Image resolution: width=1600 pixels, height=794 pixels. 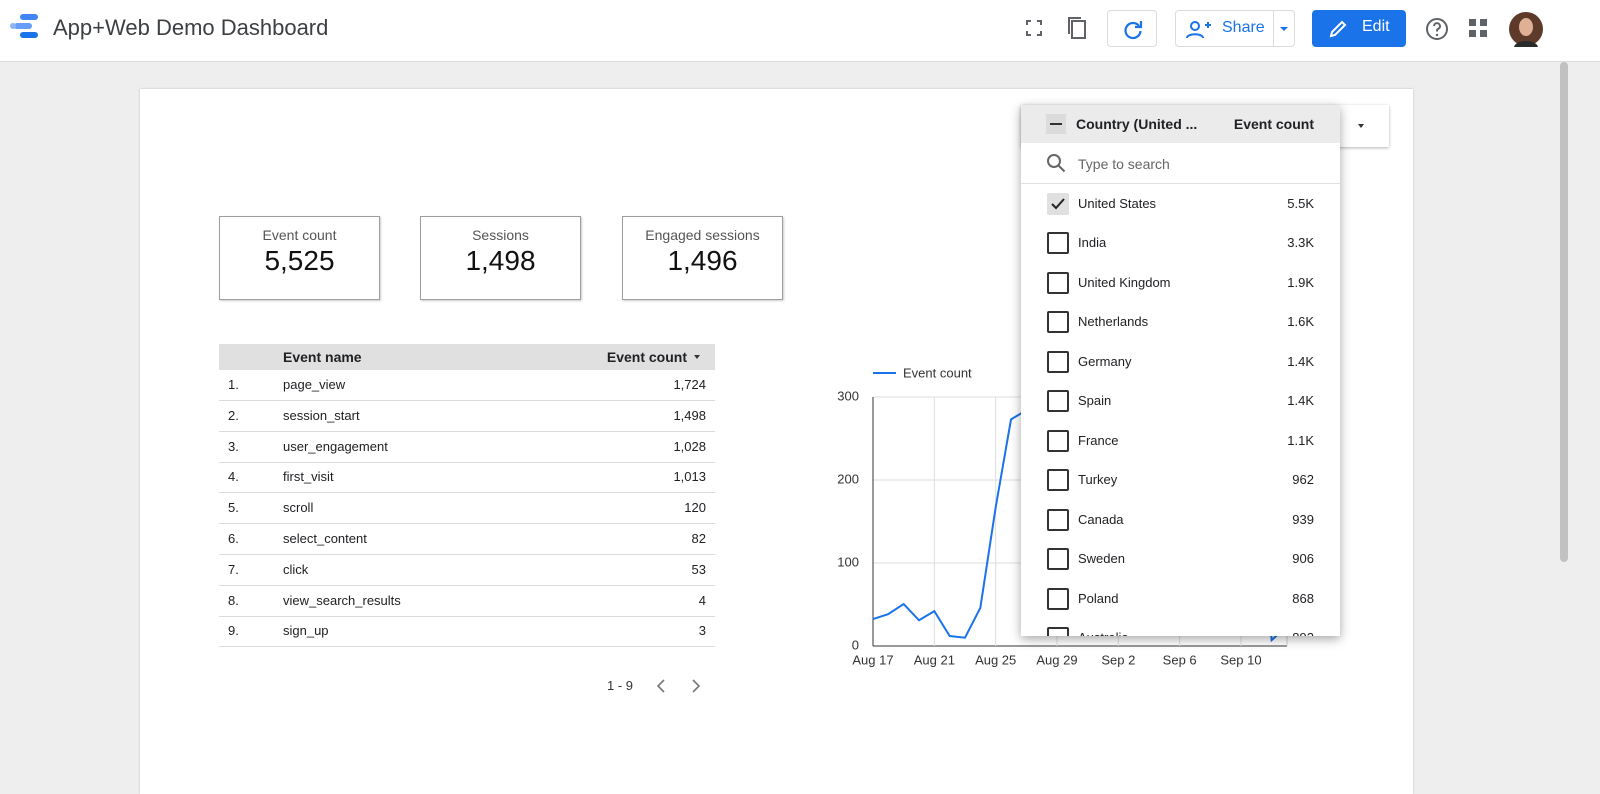 What do you see at coordinates (1056, 659) in the screenshot?
I see `x-tick-label: Aug 29` at bounding box center [1056, 659].